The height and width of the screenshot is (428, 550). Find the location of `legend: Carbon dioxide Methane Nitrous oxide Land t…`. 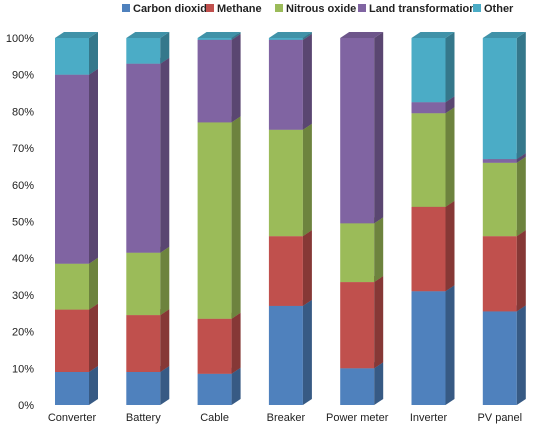

legend: Carbon dioxide Methane Nitrous oxide Land t… is located at coordinates (318, 9).